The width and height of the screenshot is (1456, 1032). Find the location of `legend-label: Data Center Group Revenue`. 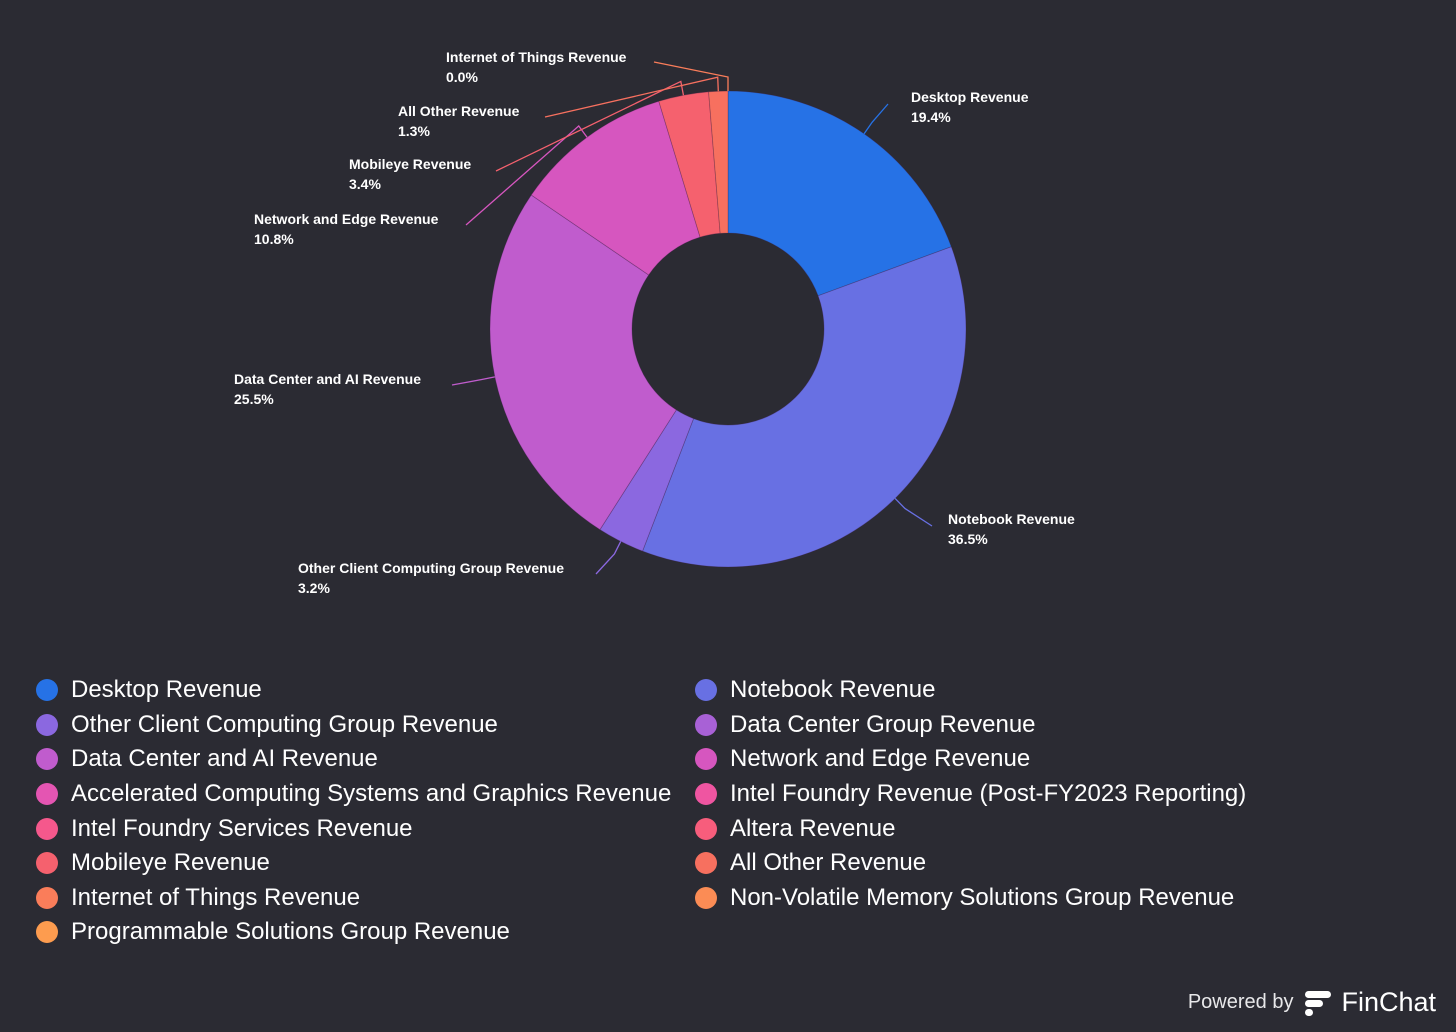

legend-label: Data Center Group Revenue is located at coordinates (883, 724).